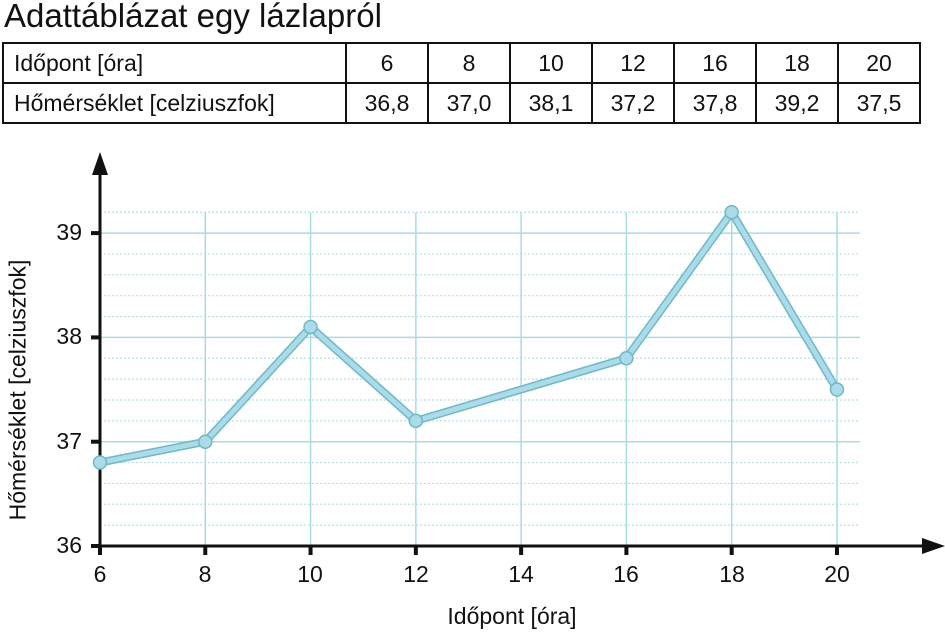  Describe the element at coordinates (715, 63) in the screenshot. I see `table-cell: 16` at that location.